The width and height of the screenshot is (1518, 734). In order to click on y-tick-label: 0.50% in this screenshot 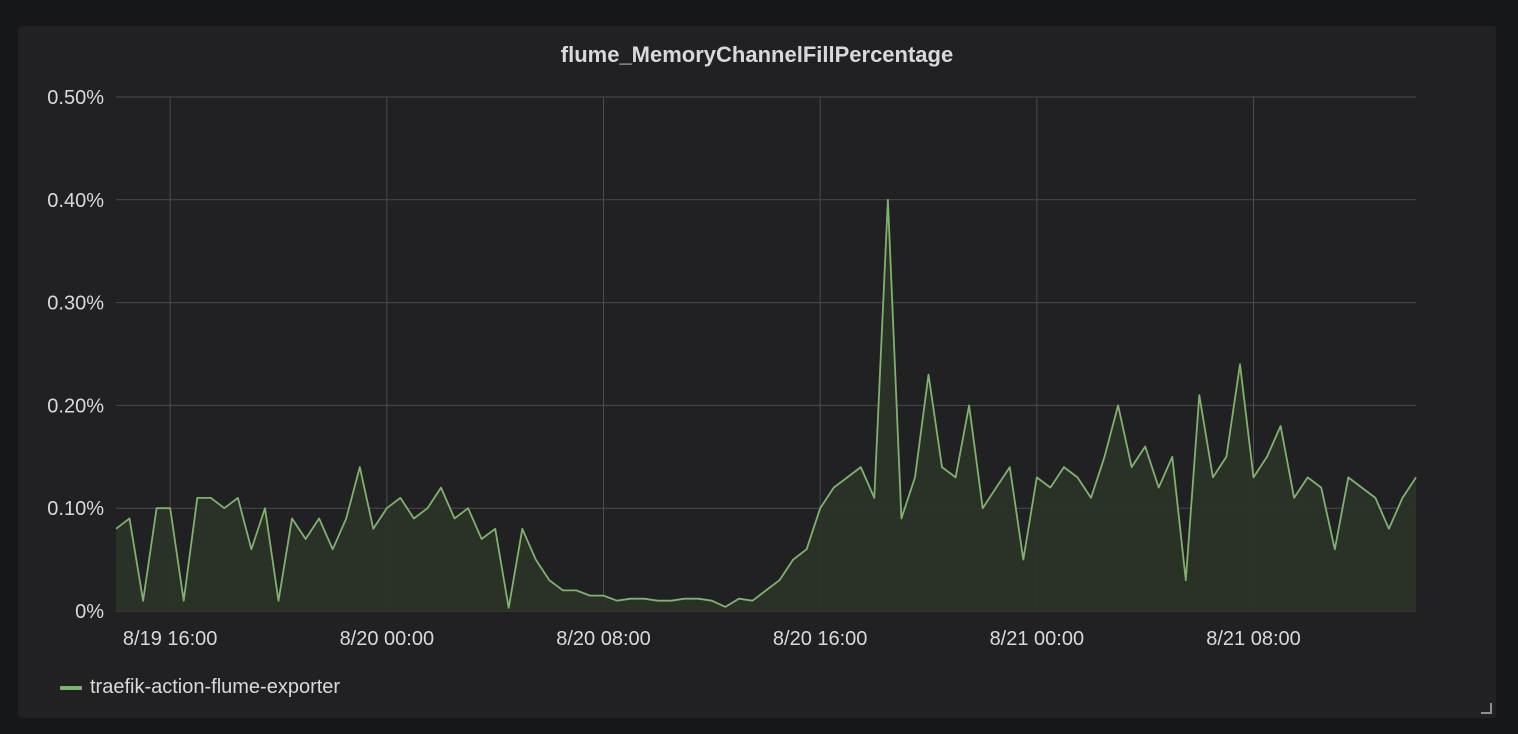, I will do `click(75, 98)`.